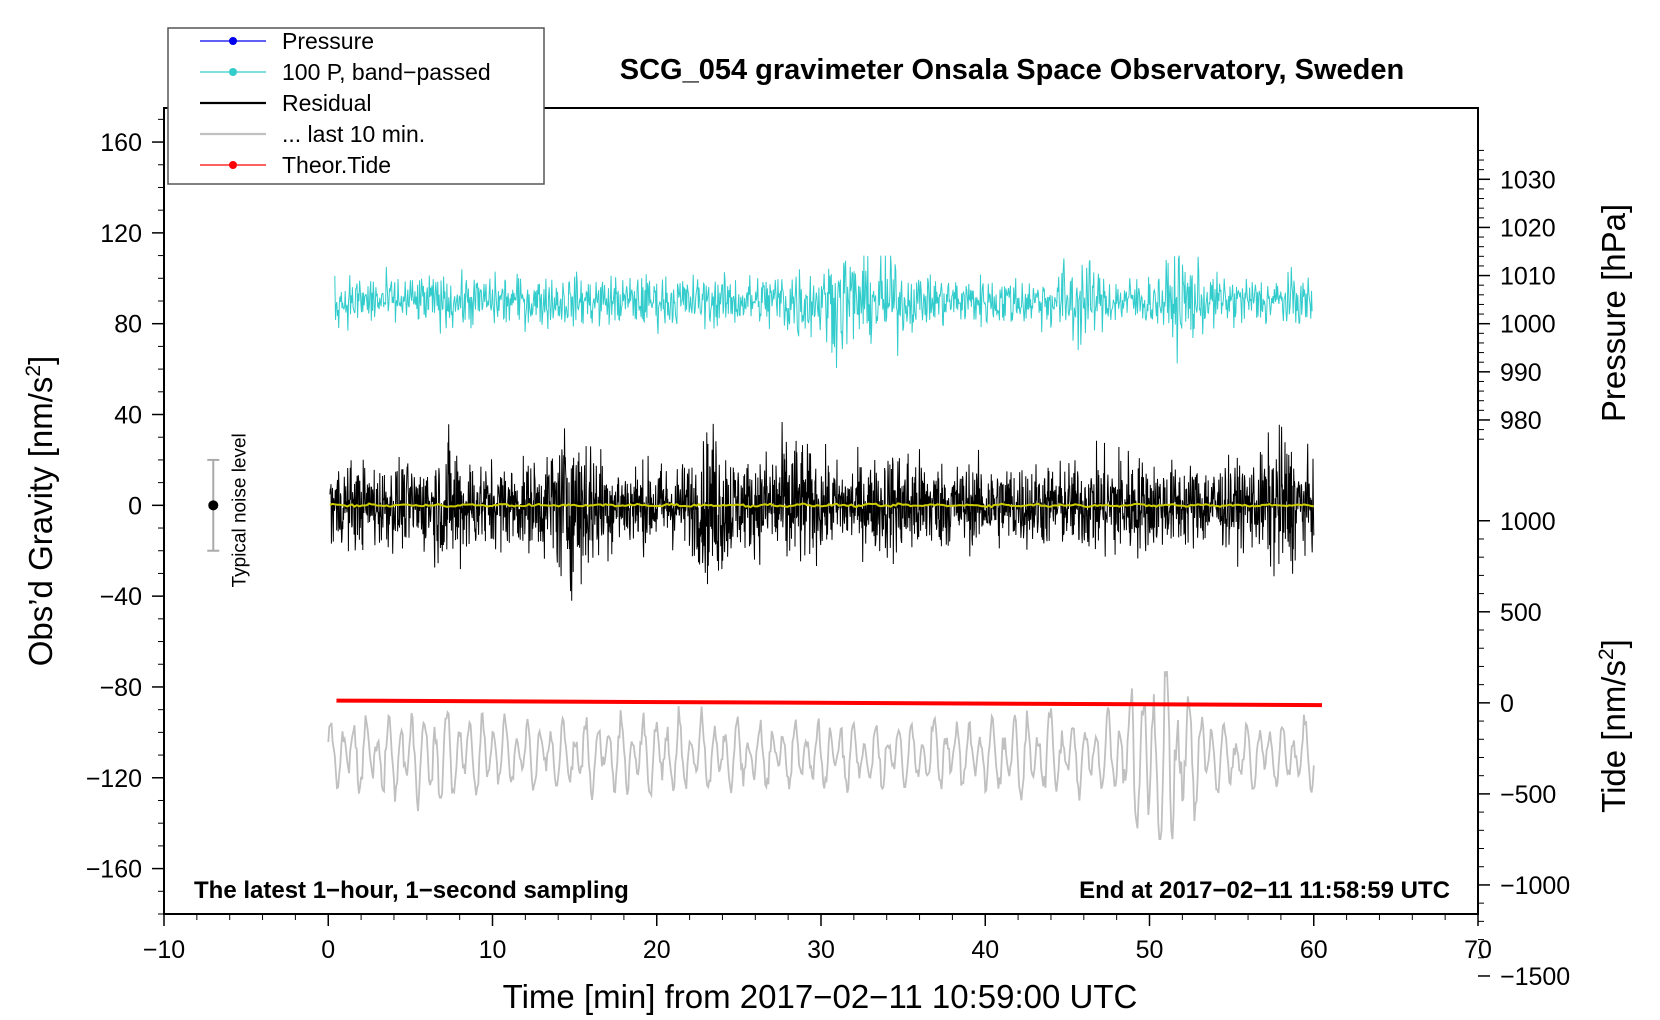 This screenshot has width=1660, height=1020. I want to click on x-tick-label: 50, so click(1150, 950).